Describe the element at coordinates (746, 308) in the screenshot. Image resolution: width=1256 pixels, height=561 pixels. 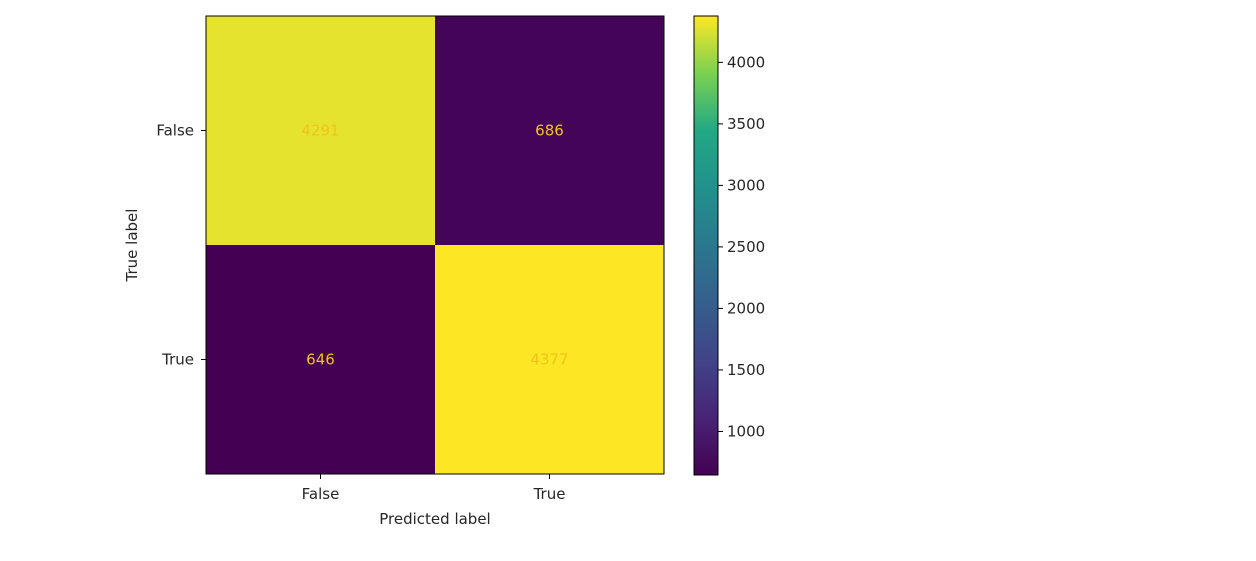
I see `colorbar-tick-label-2: 2000` at that location.